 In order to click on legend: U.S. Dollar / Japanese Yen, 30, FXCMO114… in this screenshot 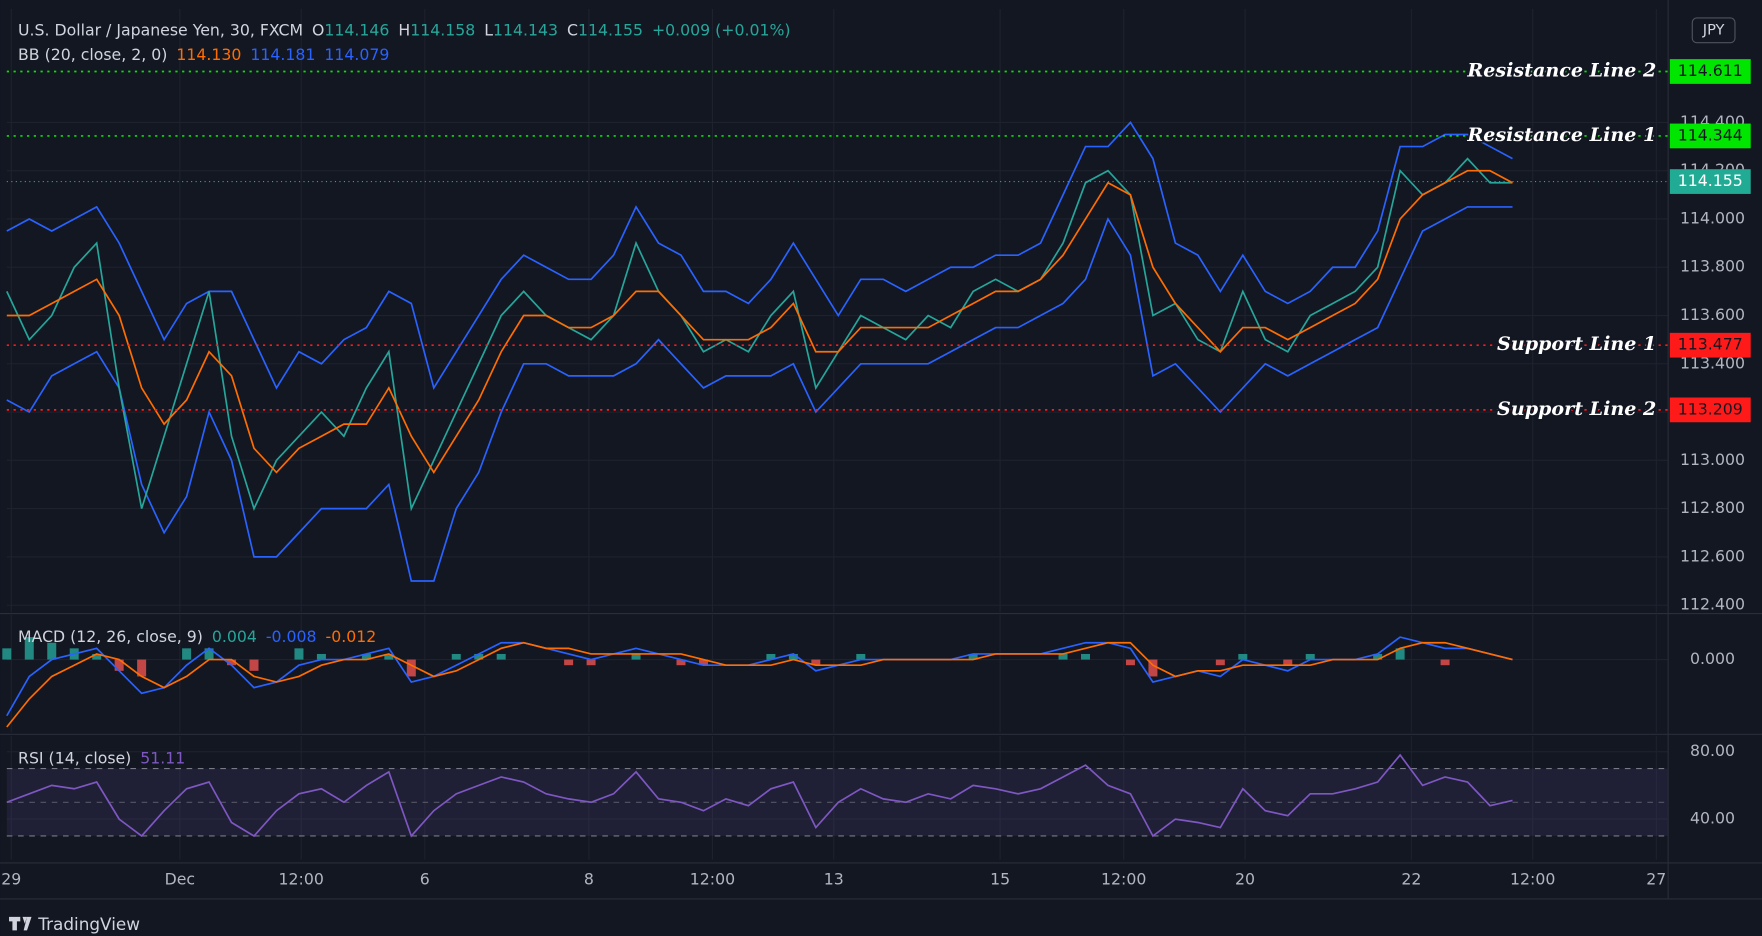, I will do `click(404, 29)`.